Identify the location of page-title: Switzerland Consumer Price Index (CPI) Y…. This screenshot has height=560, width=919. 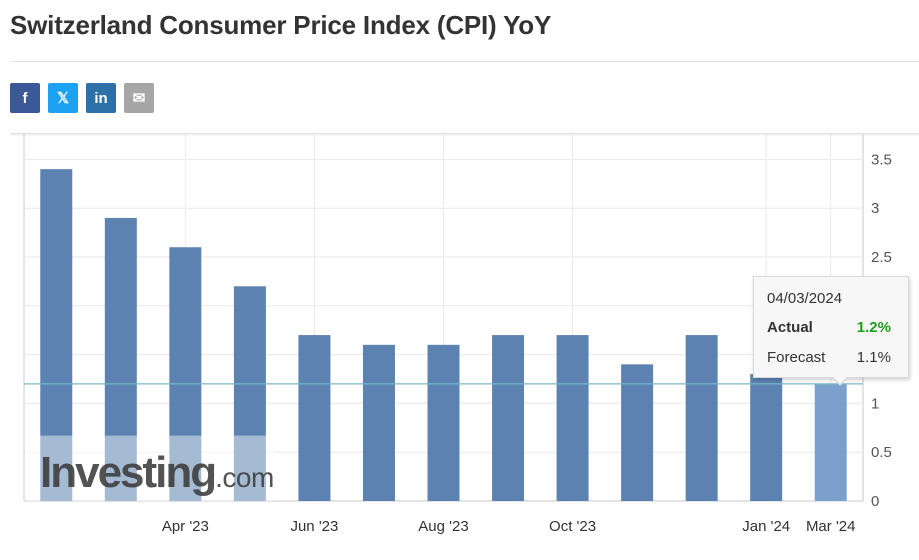
(281, 25).